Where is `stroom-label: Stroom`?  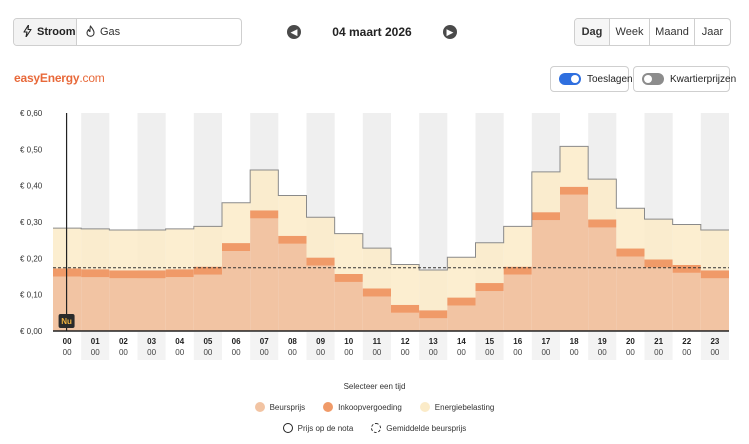 stroom-label: Stroom is located at coordinates (56, 32).